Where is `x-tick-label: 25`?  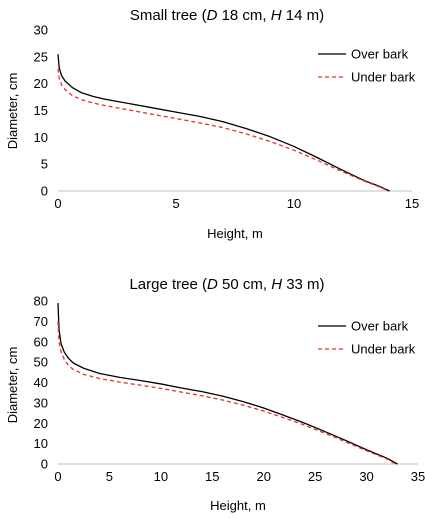 x-tick-label: 25 is located at coordinates (315, 476).